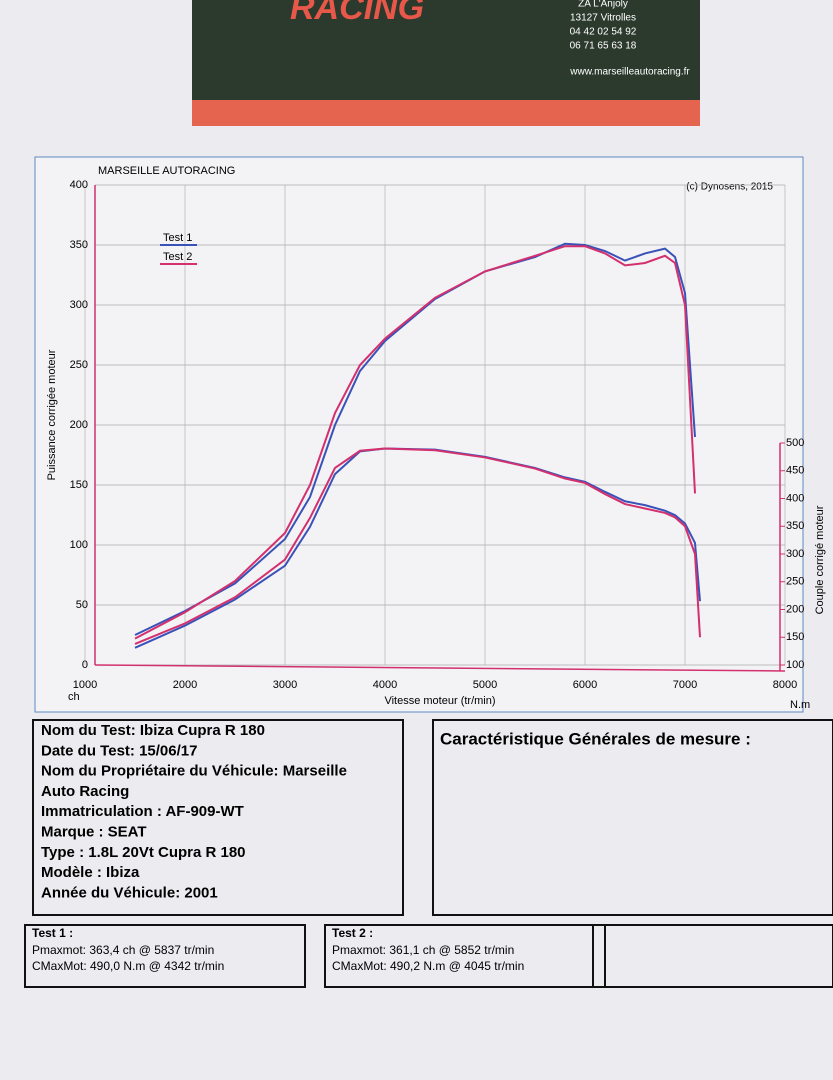 The image size is (833, 1080). What do you see at coordinates (795, 665) in the screenshot?
I see `y2-tick-label: 100` at bounding box center [795, 665].